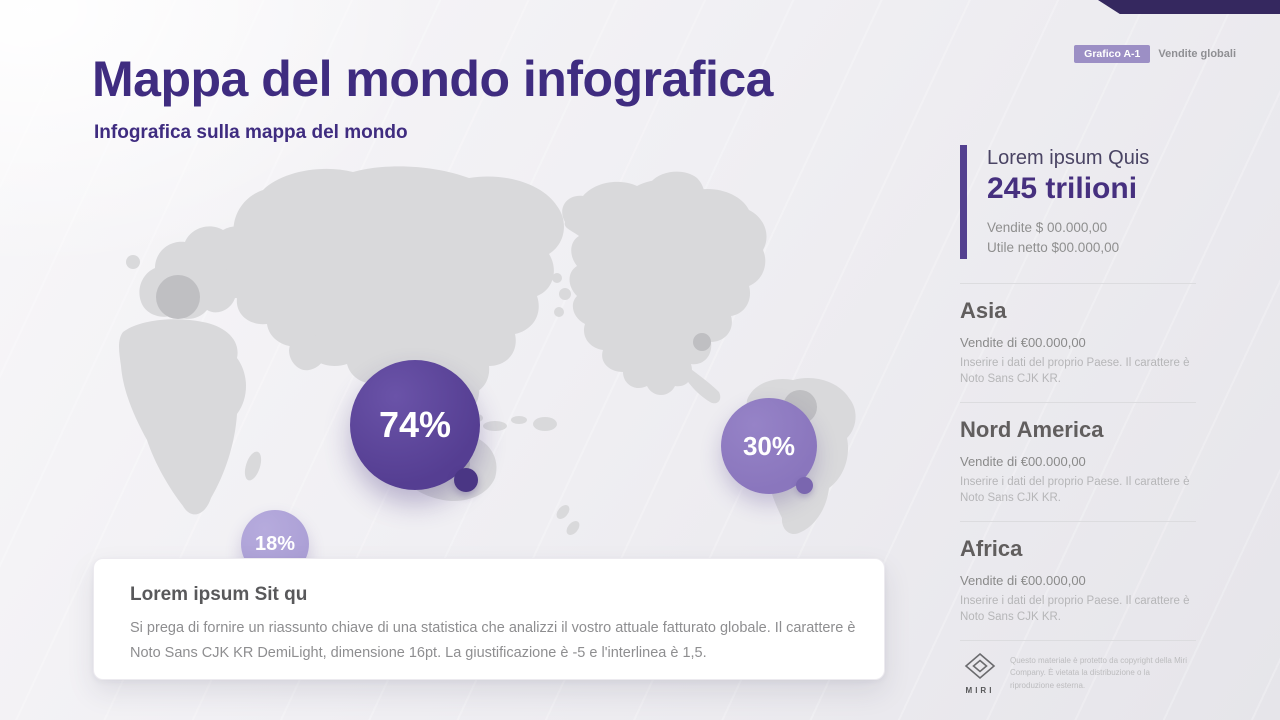  What do you see at coordinates (1068, 158) in the screenshot?
I see `stat-kicker: Lorem ipsum Quis` at bounding box center [1068, 158].